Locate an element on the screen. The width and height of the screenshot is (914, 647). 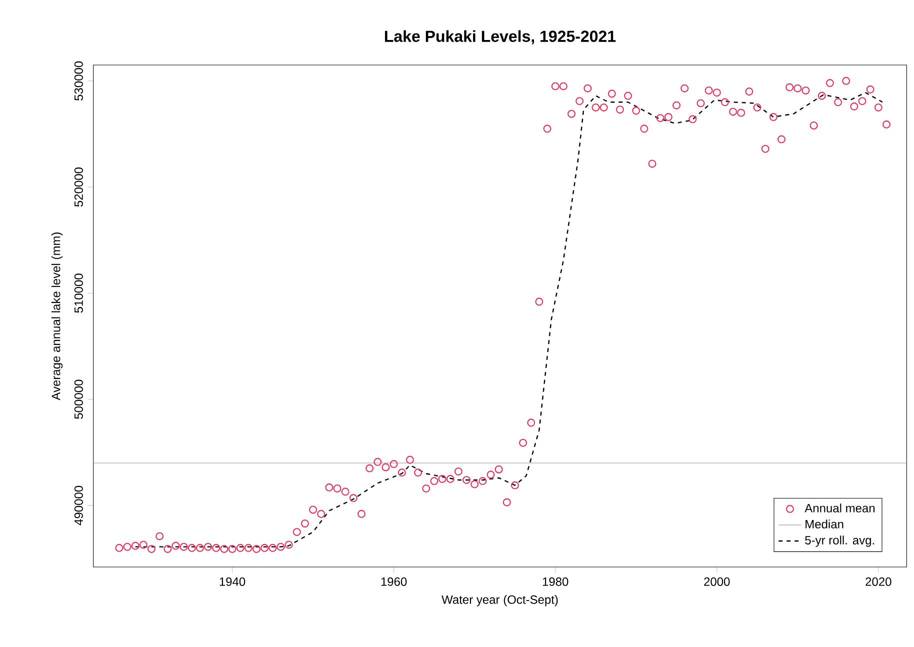
x-tick-label: 1980 is located at coordinates (555, 581).